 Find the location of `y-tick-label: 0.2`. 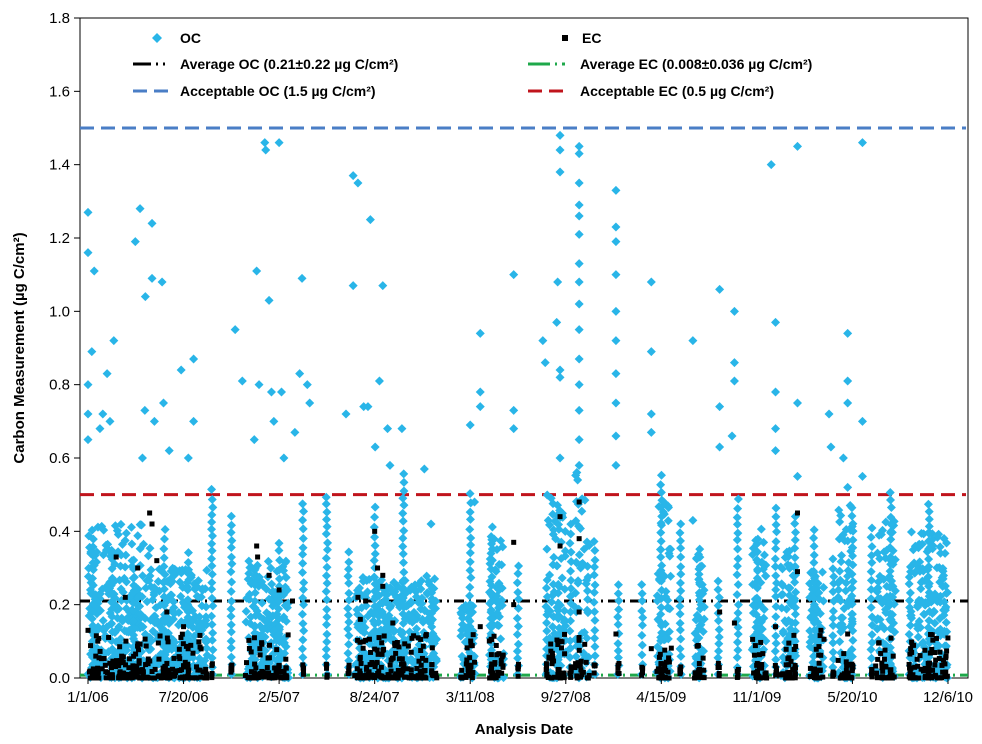

y-tick-label: 0.2 is located at coordinates (59, 605).